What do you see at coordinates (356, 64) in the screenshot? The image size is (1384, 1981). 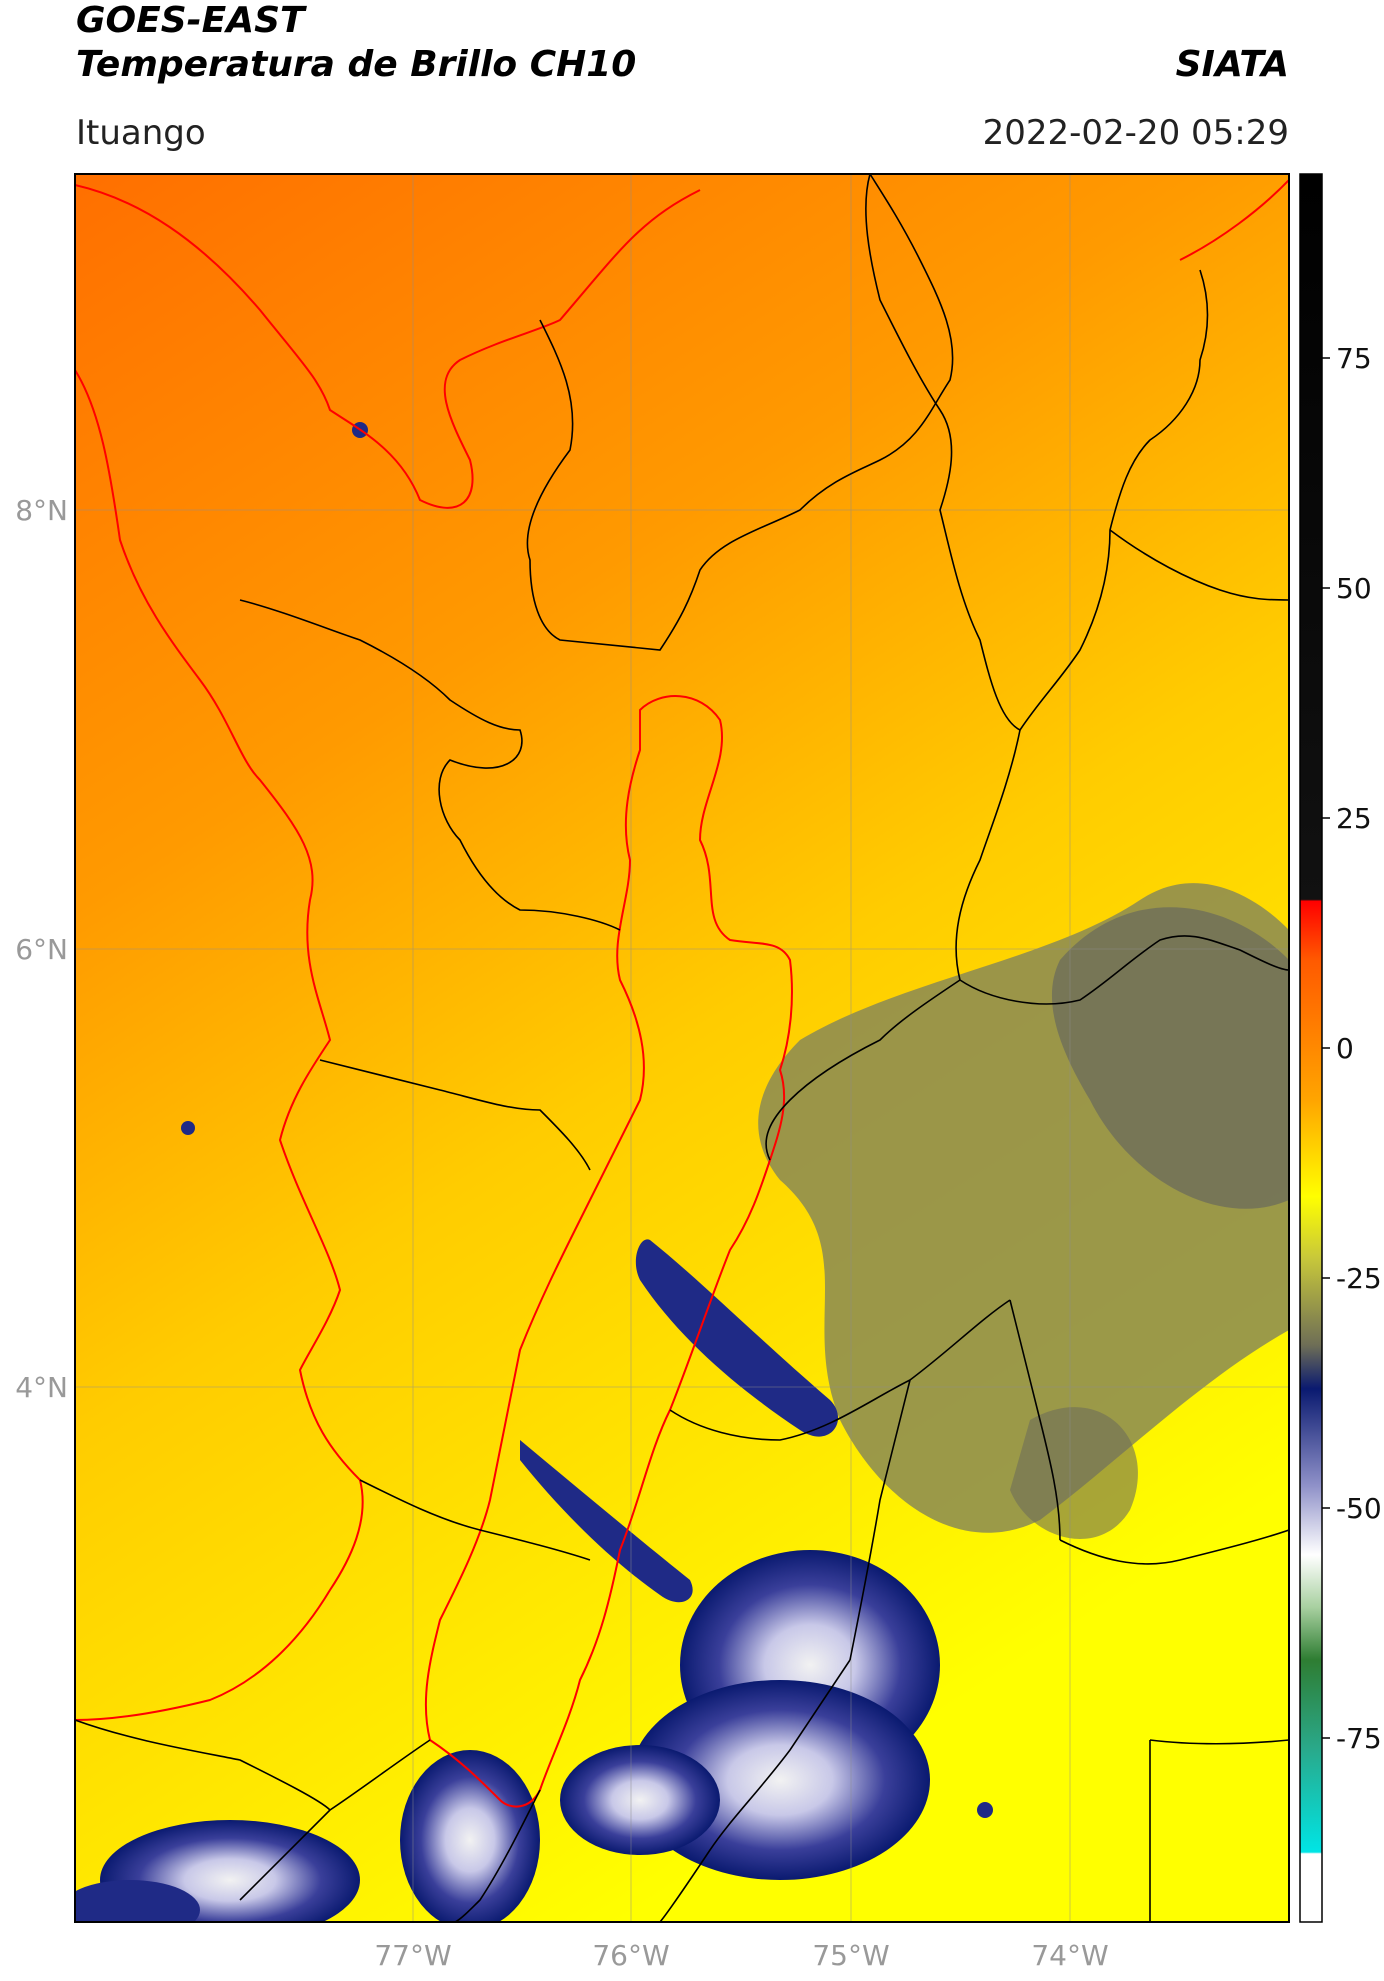 I see `product-title: Temperatura de Brillo CH10` at bounding box center [356, 64].